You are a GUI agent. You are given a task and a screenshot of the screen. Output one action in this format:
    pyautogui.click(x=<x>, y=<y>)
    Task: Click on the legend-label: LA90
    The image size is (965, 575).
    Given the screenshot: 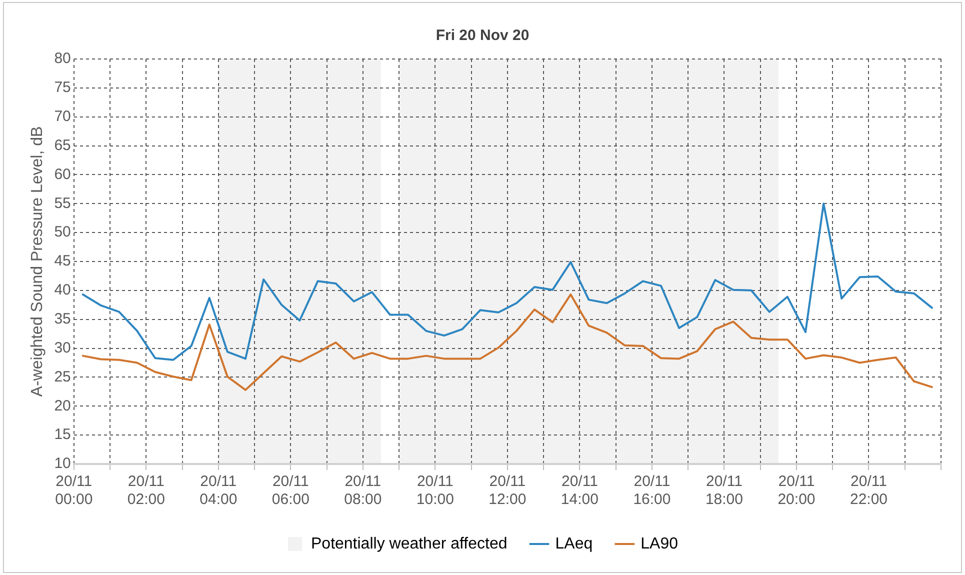 What is the action you would take?
    pyautogui.click(x=659, y=543)
    